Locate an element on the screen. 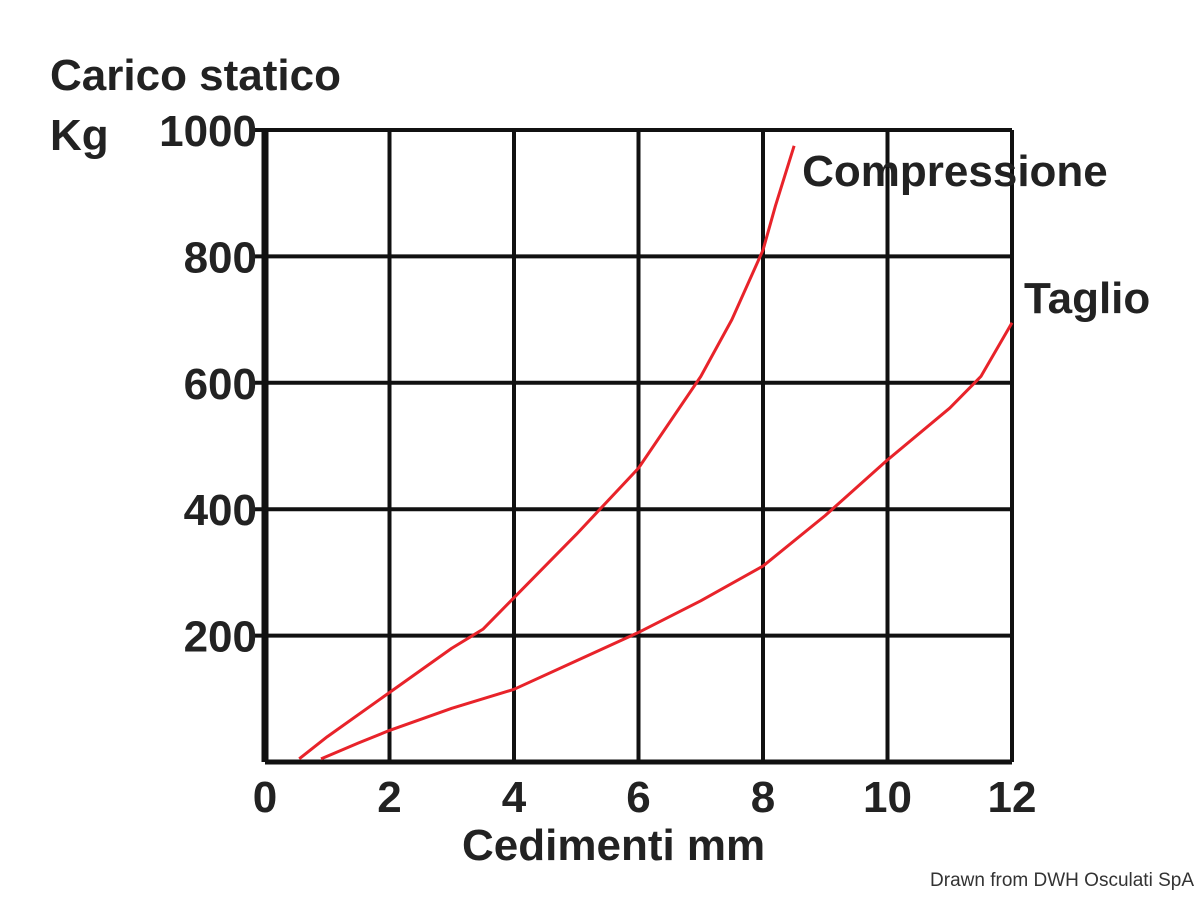  x-tick-label: 10 is located at coordinates (887, 797).